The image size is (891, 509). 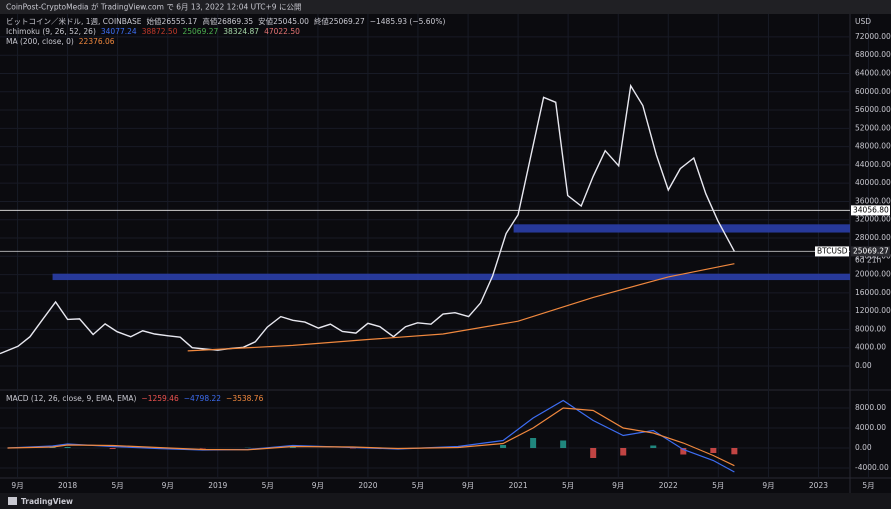 What do you see at coordinates (873, 274) in the screenshot?
I see `y-tick-label: 20000.00` at bounding box center [873, 274].